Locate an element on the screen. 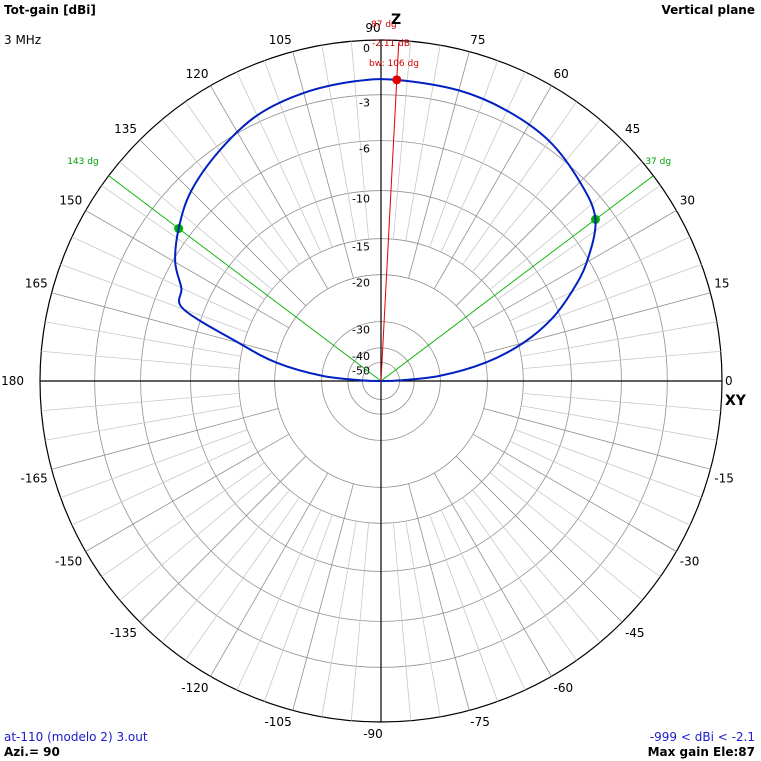 This screenshot has height=761, width=761. angle-tick-label: 105 is located at coordinates (280, 40).